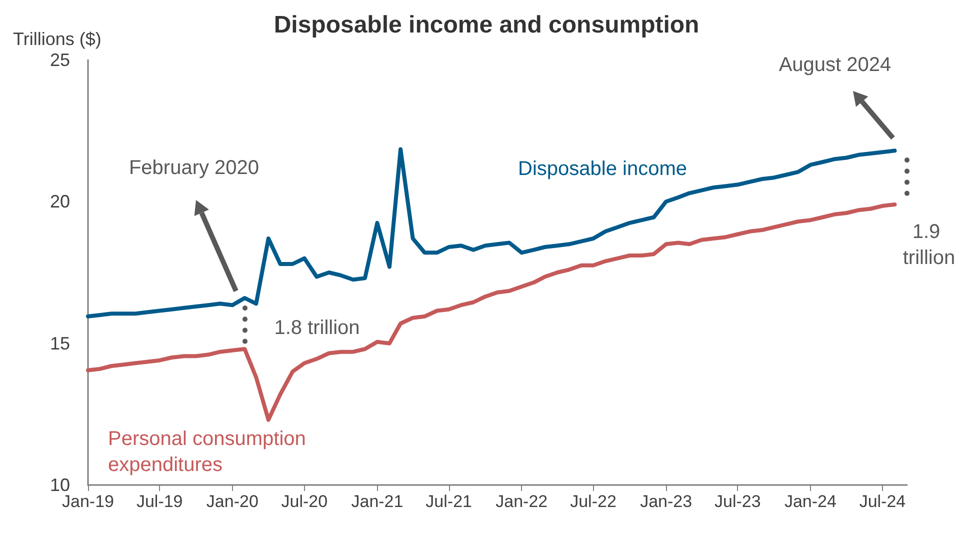 The width and height of the screenshot is (973, 535). Describe the element at coordinates (304, 501) in the screenshot. I see `x-tick-label: Jul-20` at that location.